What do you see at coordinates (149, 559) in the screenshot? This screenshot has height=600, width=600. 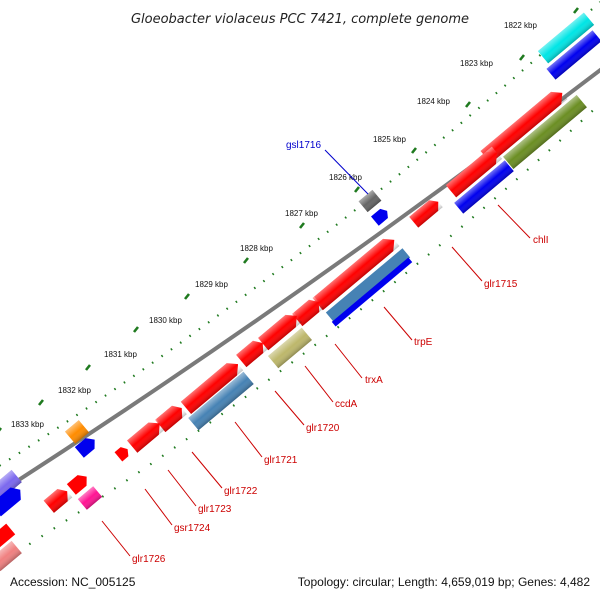 I see `gene-label-glr1726: glr1726` at bounding box center [149, 559].